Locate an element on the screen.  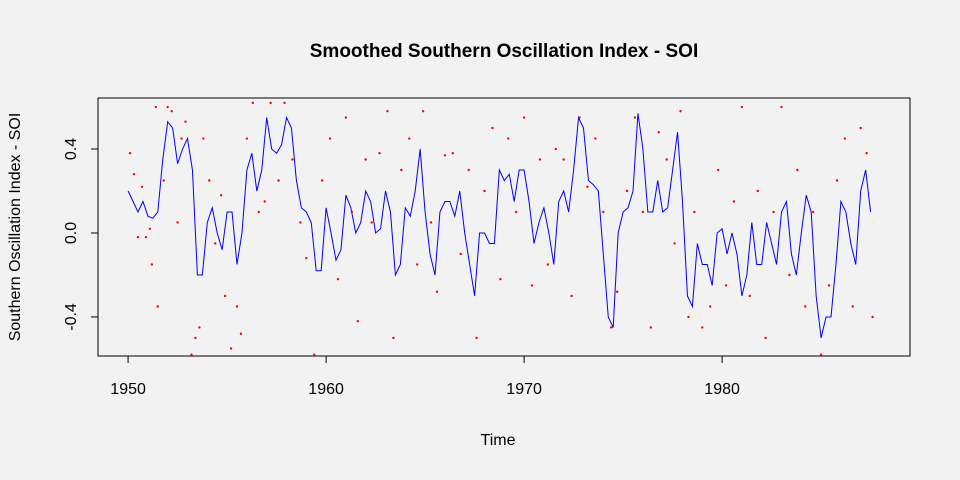
y-axis-label: Southern Oscillation Index - SOI is located at coordinates (15, 227).